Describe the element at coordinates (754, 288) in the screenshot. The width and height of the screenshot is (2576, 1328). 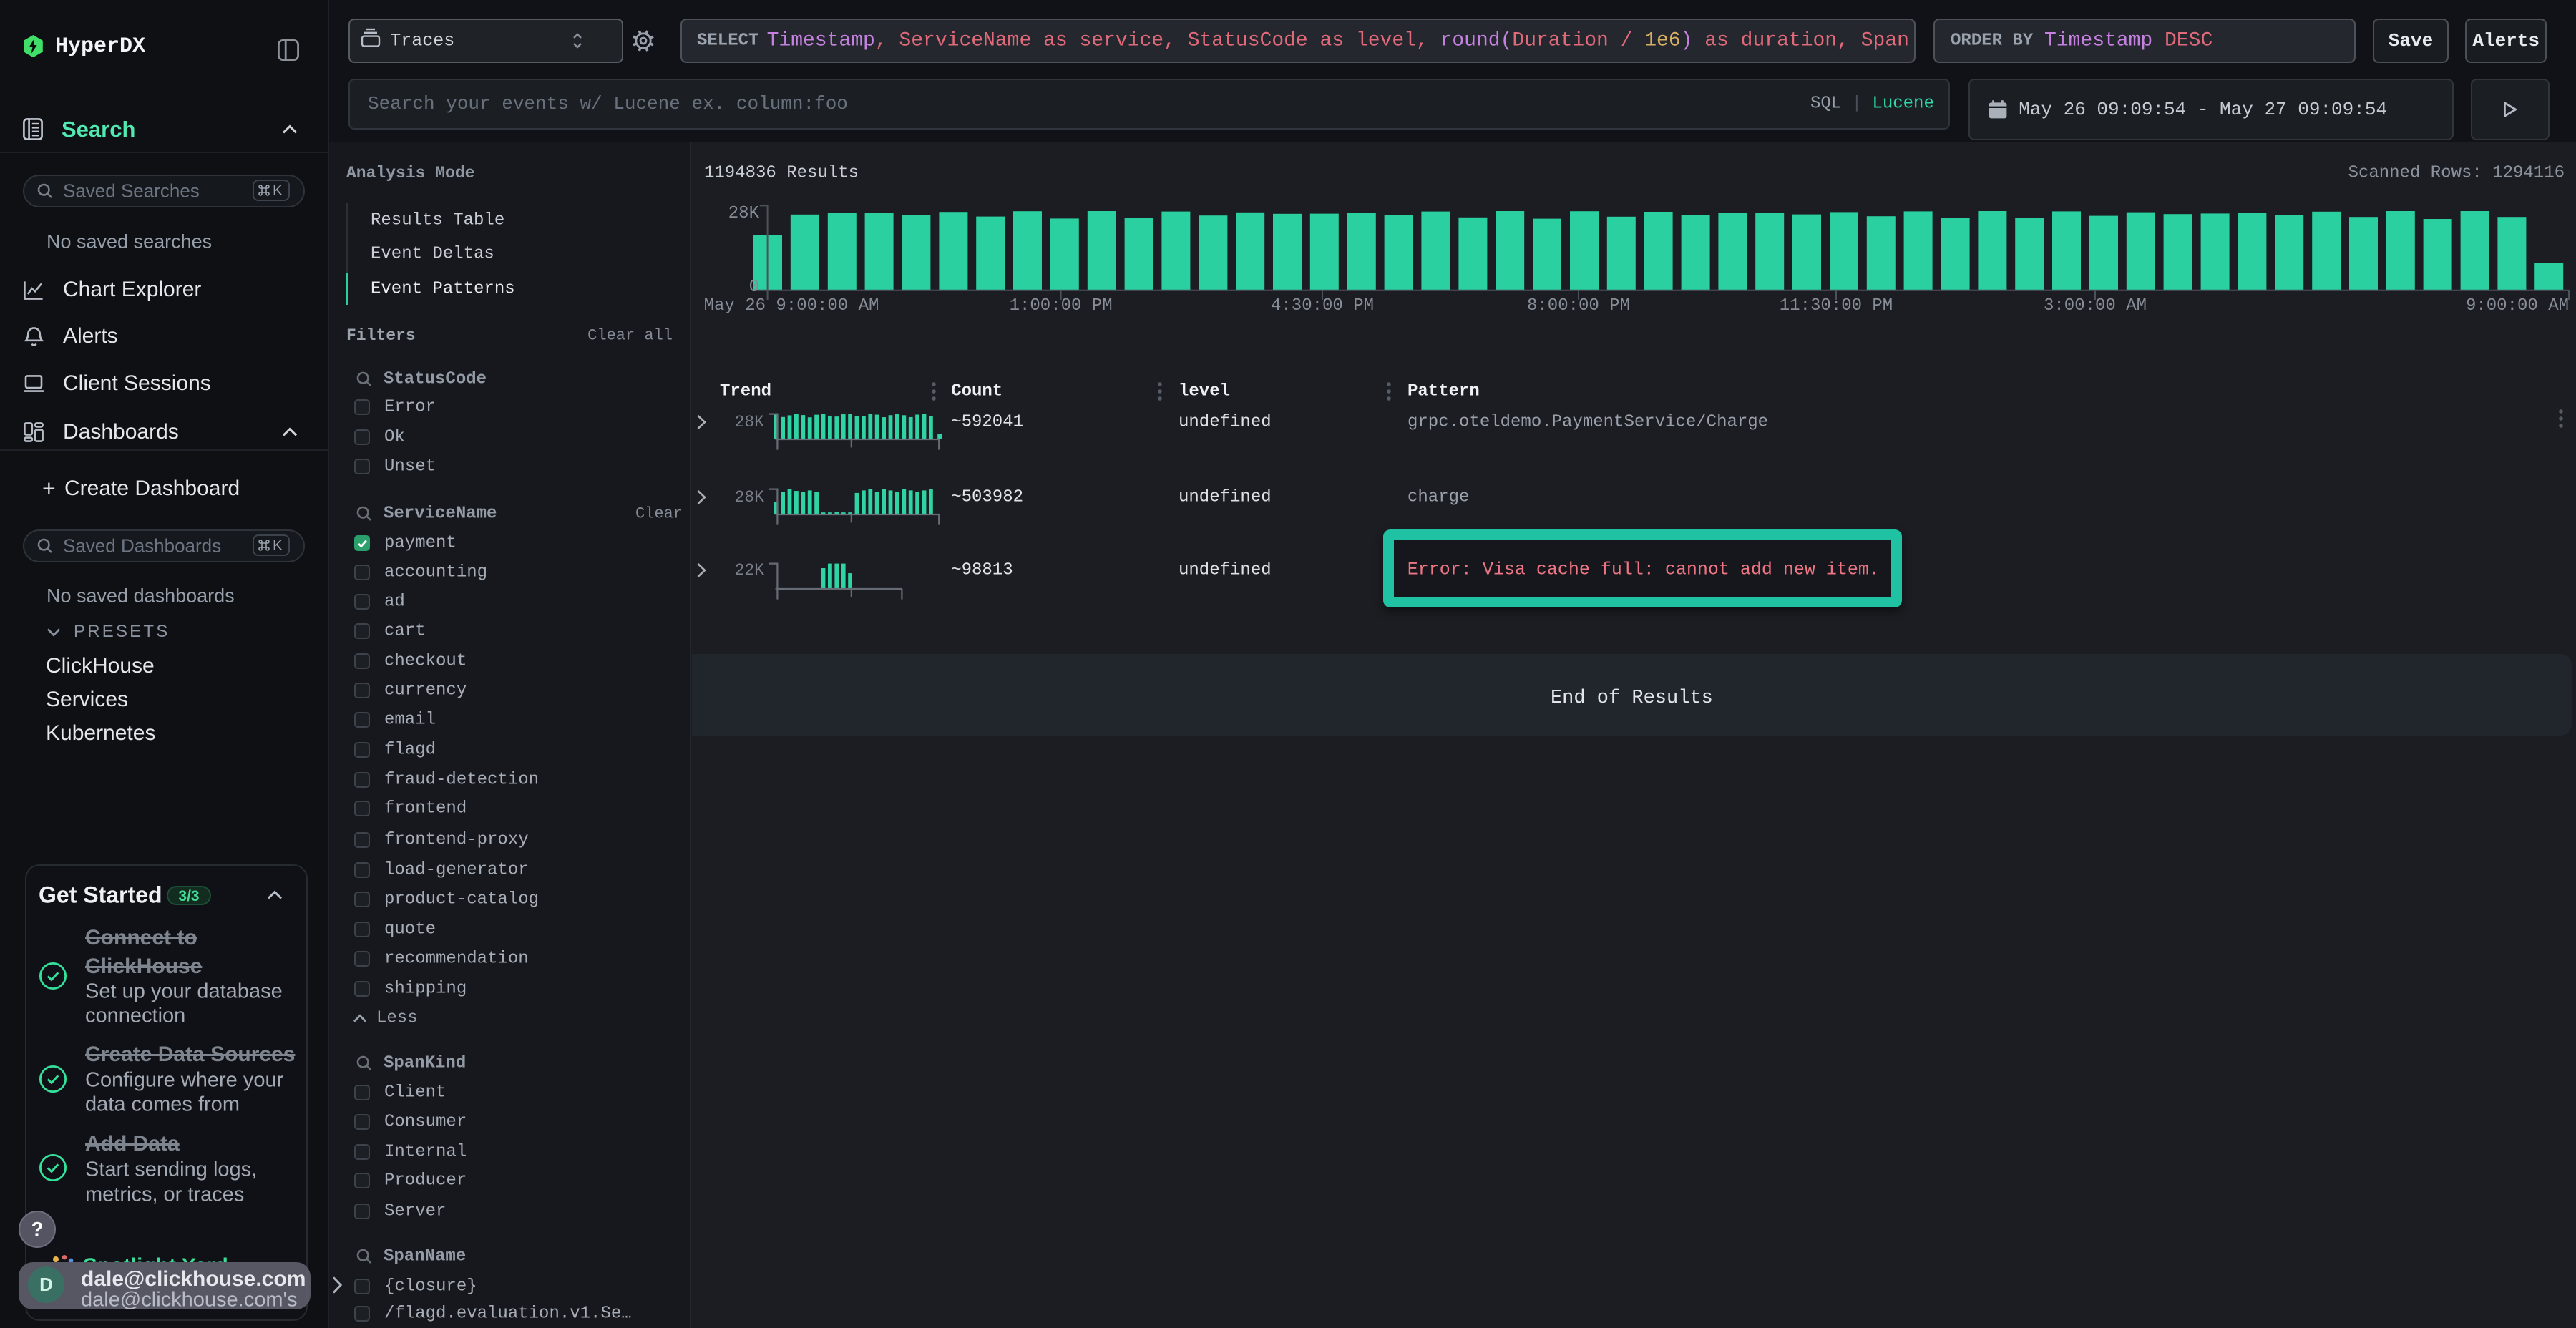
I see `svg-text: 0` at that location.